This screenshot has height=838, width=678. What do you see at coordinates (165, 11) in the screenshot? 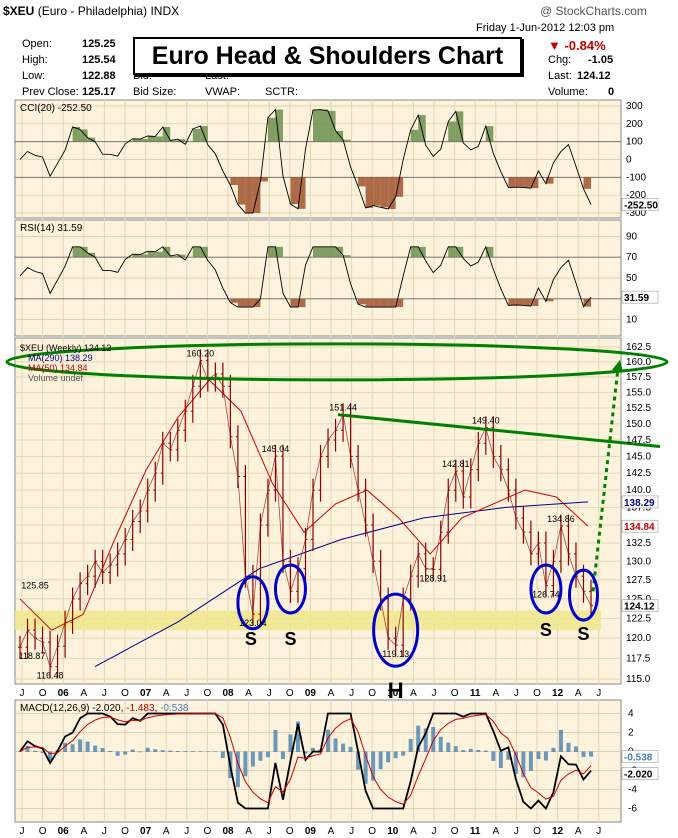
I see `exchange: INDX` at bounding box center [165, 11].